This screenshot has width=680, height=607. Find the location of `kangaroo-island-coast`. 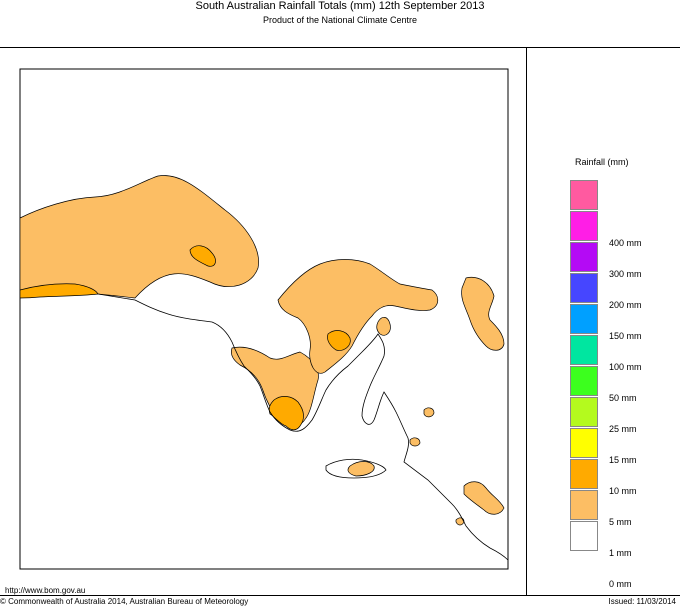

kangaroo-island-coast is located at coordinates (356, 468).